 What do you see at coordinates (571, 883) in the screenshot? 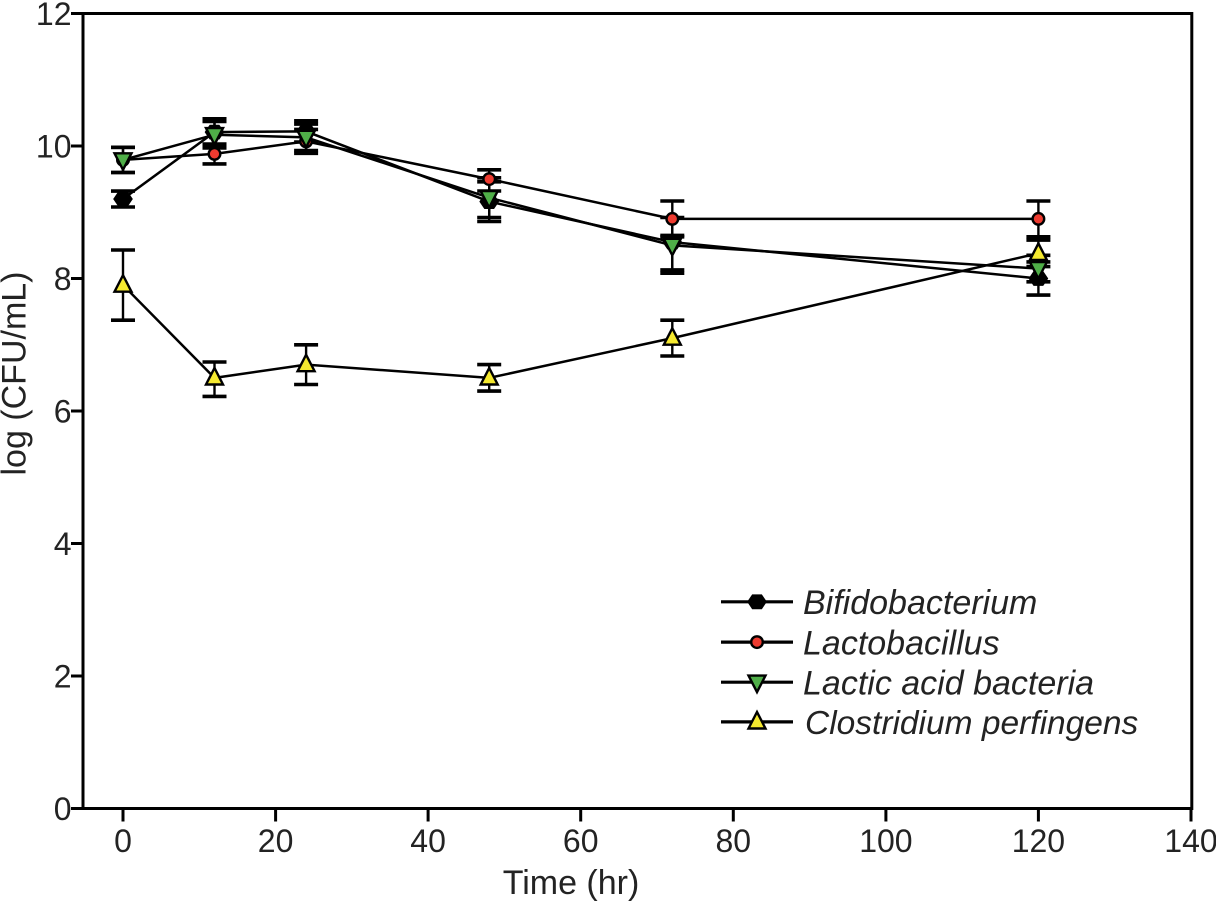
I see `svg-text: Time (hr)` at bounding box center [571, 883].